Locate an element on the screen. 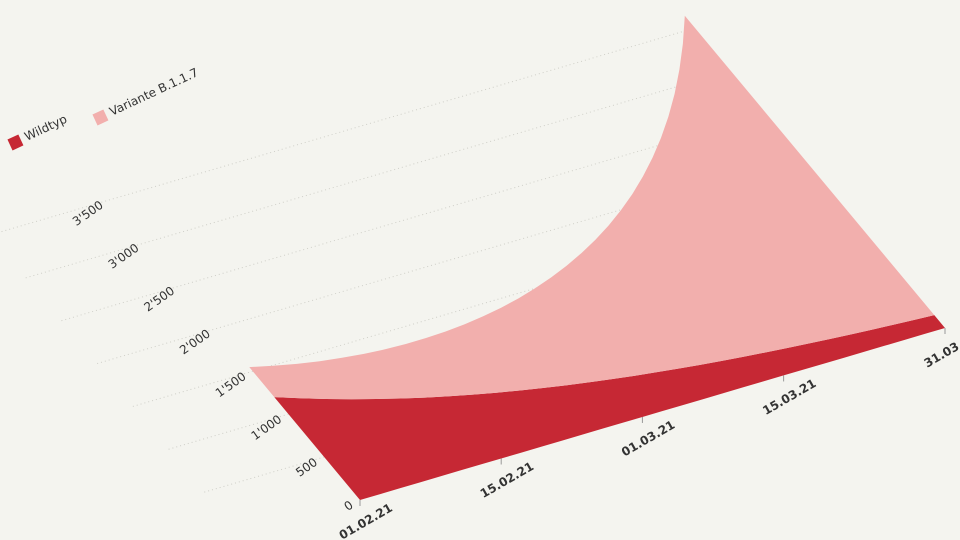  y-tick-label: 3'000 is located at coordinates (124, 256).